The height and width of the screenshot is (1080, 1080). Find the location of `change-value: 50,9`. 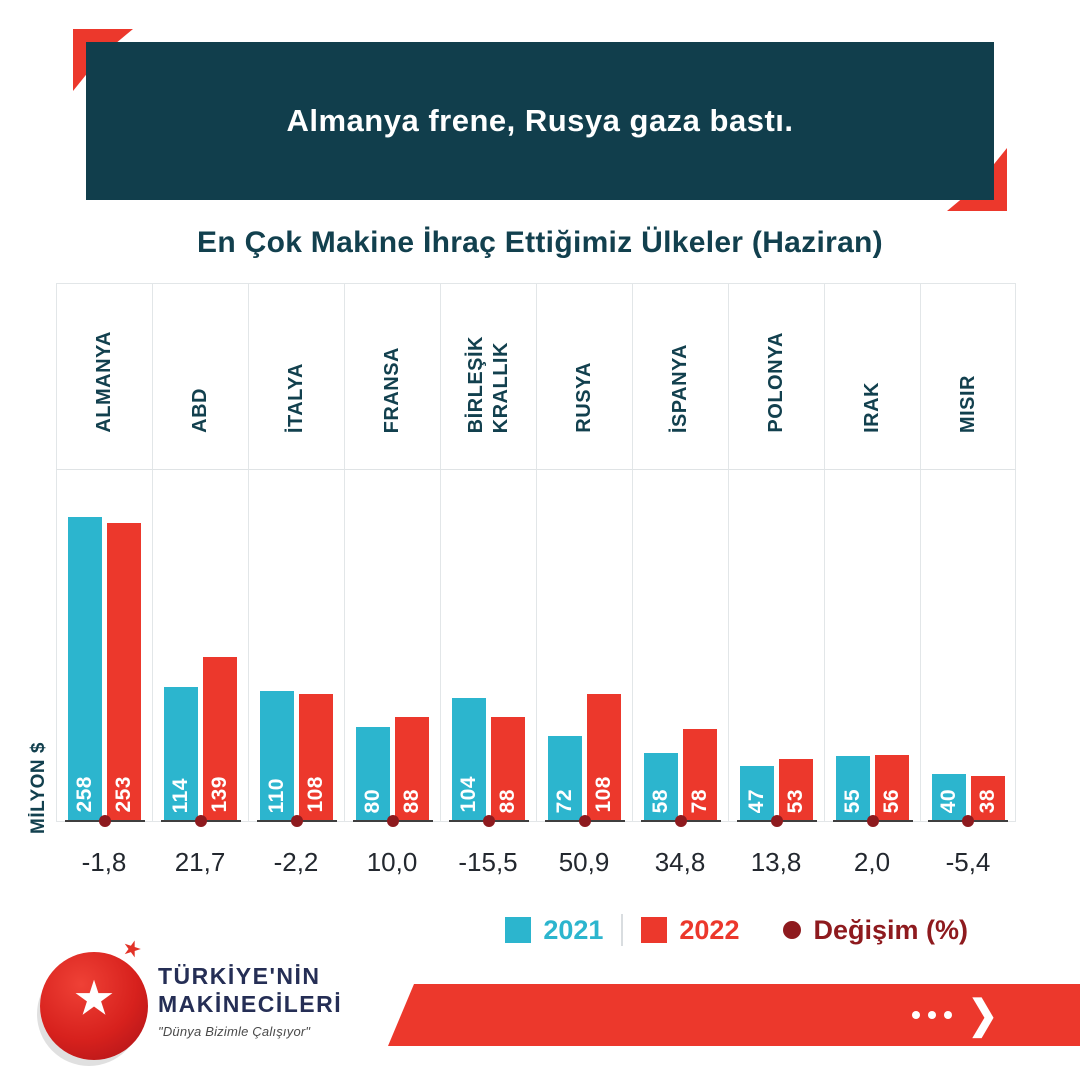

change-value: 50,9 is located at coordinates (584, 862).